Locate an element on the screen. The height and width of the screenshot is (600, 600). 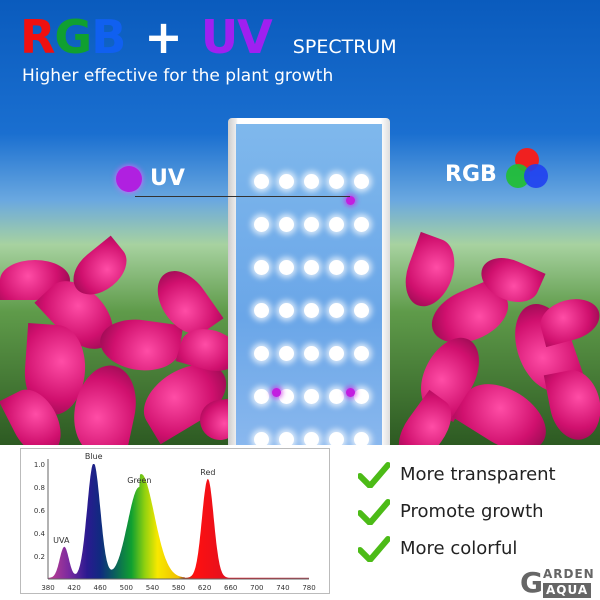
feature-item: Promote growth is located at coordinates (457, 511).